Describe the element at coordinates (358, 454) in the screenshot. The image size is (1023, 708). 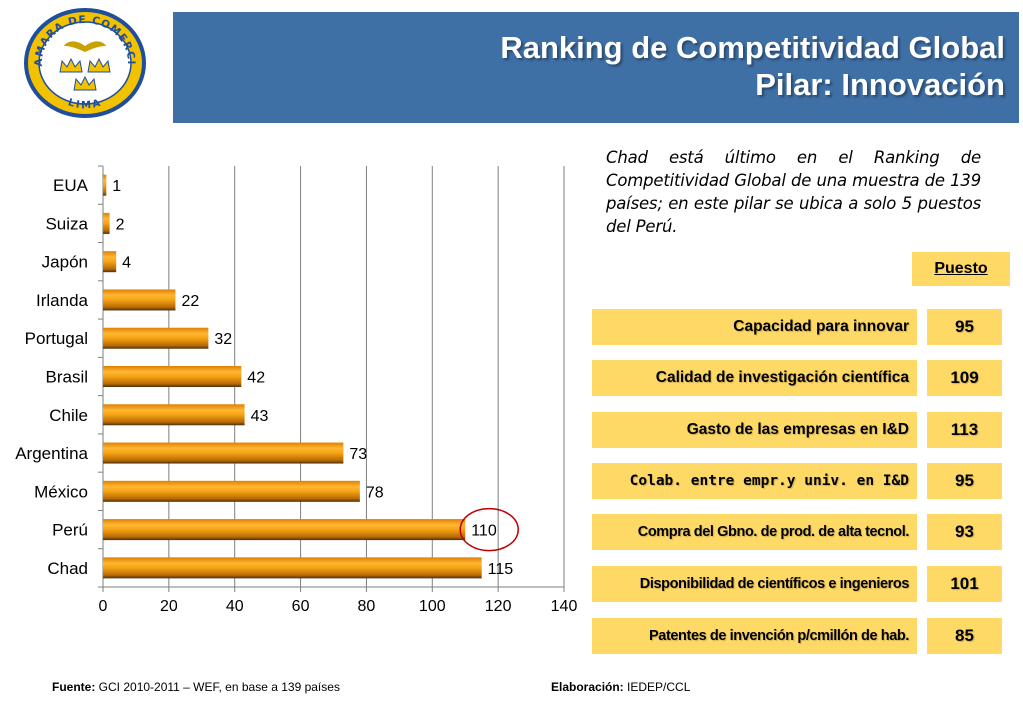
I see `data-label: 73` at that location.